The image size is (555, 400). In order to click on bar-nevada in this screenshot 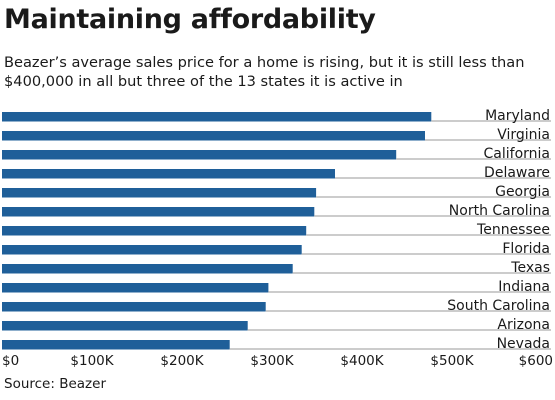, I will do `click(116, 345)`.